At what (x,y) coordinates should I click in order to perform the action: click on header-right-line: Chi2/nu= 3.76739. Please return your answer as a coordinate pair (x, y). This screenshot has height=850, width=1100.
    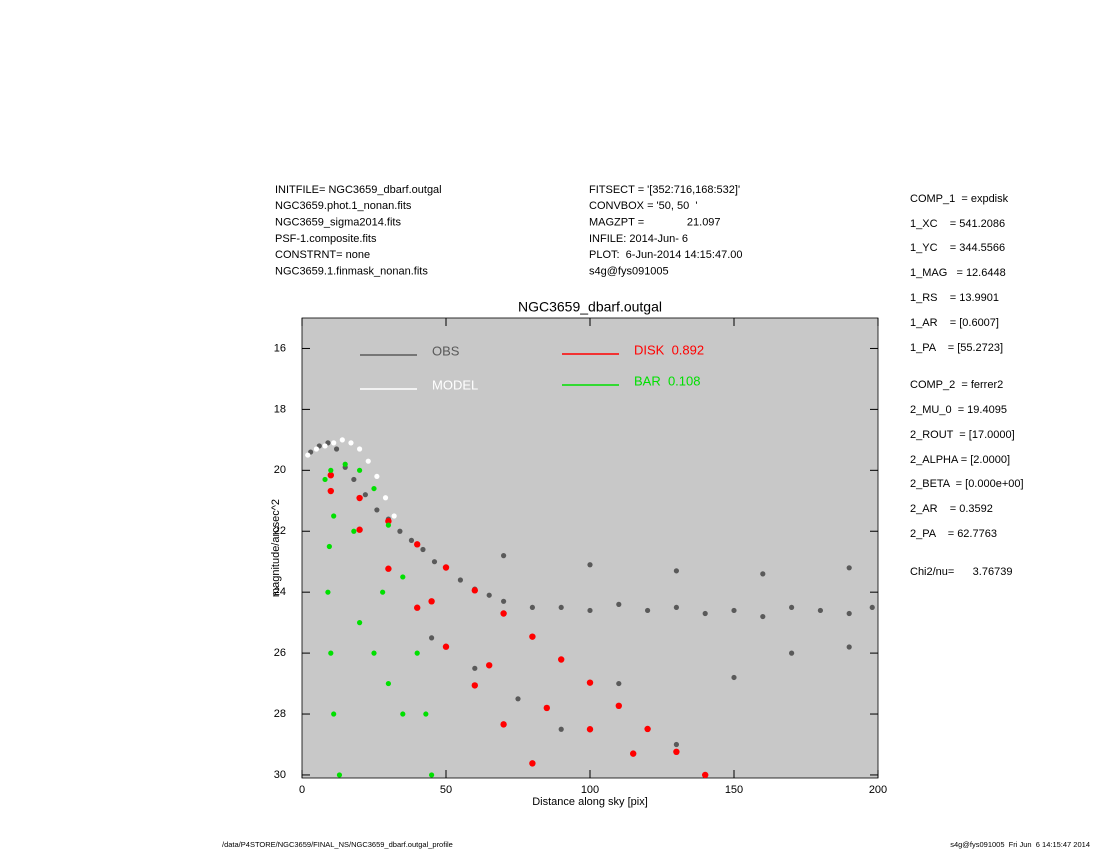
    Looking at the image, I should click on (961, 572).